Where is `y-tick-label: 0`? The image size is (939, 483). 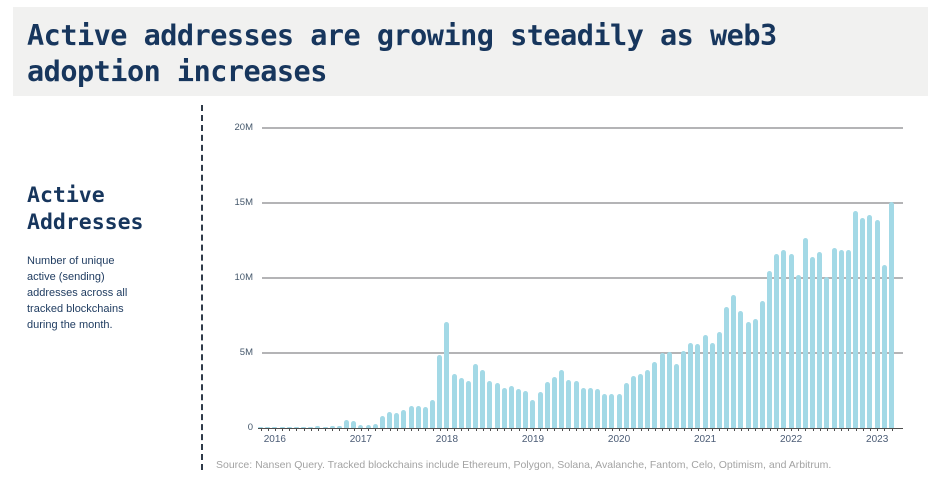
y-tick-label: 0 is located at coordinates (250, 427).